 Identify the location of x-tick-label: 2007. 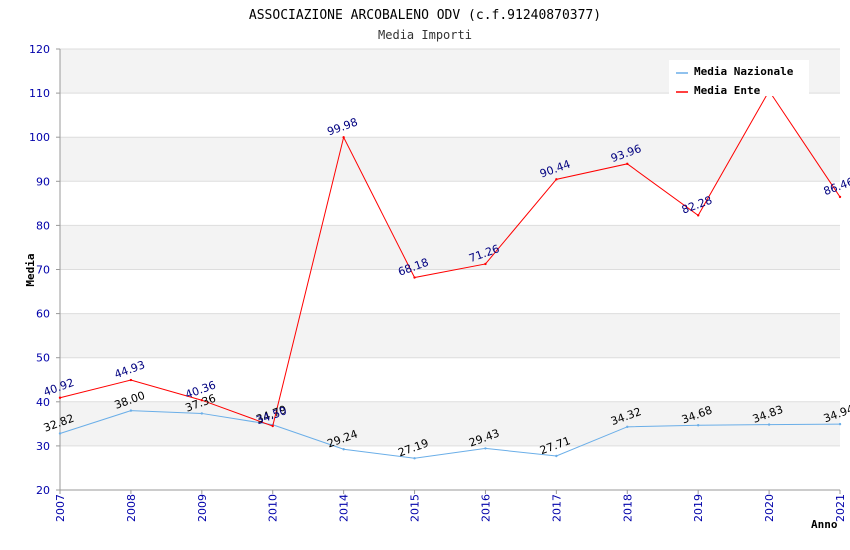
(60, 508).